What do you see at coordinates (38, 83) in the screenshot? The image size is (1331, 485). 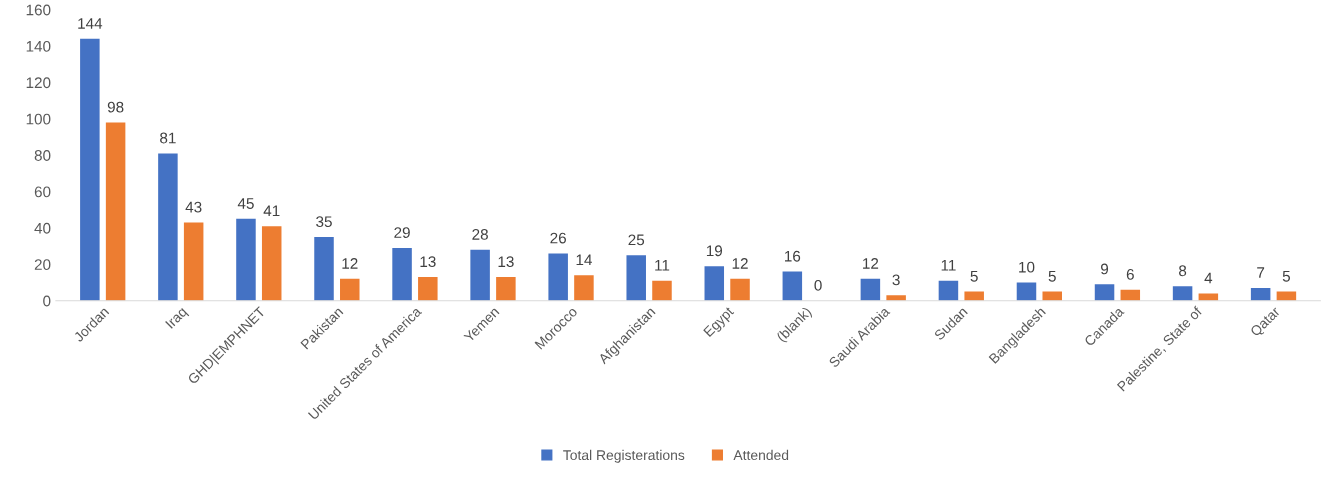 I see `y-tick-label: 120` at bounding box center [38, 83].